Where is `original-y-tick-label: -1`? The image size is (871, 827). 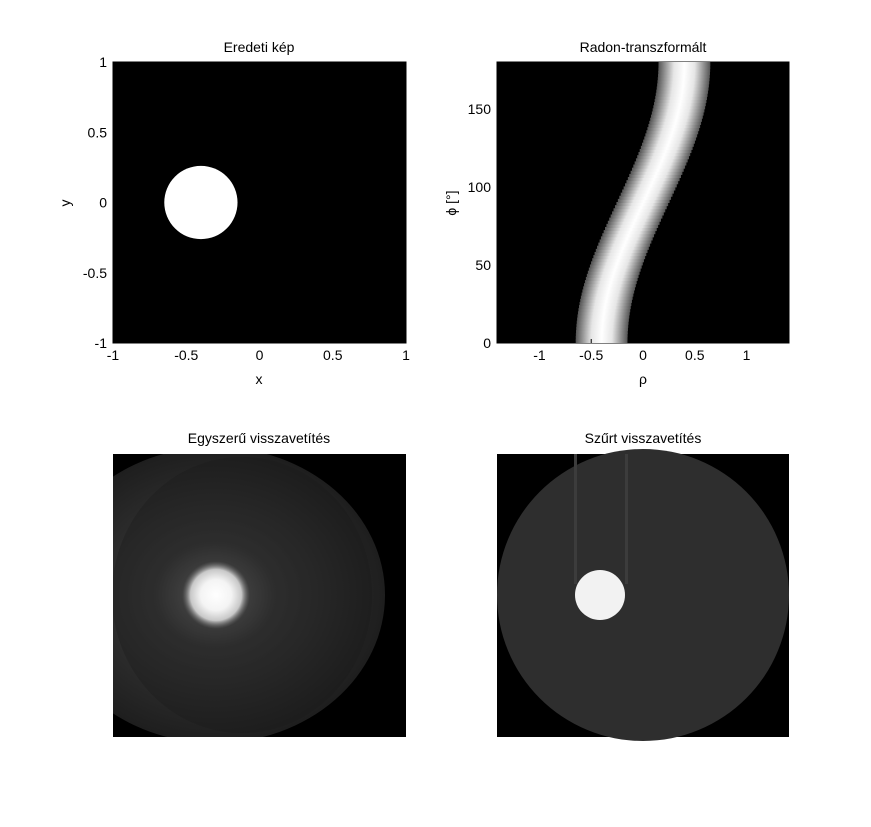
original-y-tick-label: -1 is located at coordinates (101, 343).